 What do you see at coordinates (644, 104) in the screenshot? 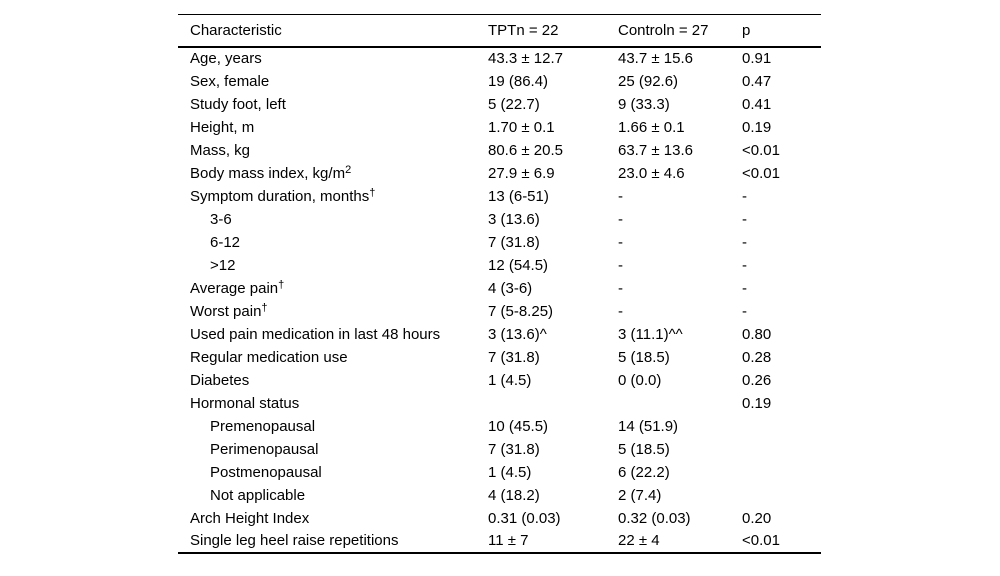
I see `control-cell: 9 (33.3)` at bounding box center [644, 104].